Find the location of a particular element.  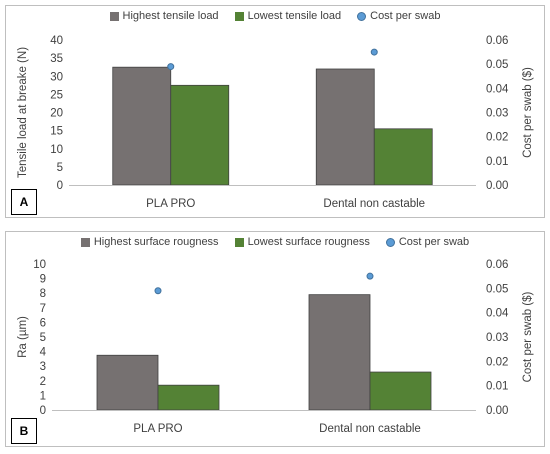

y-tick-label: 40 is located at coordinates (56, 41).